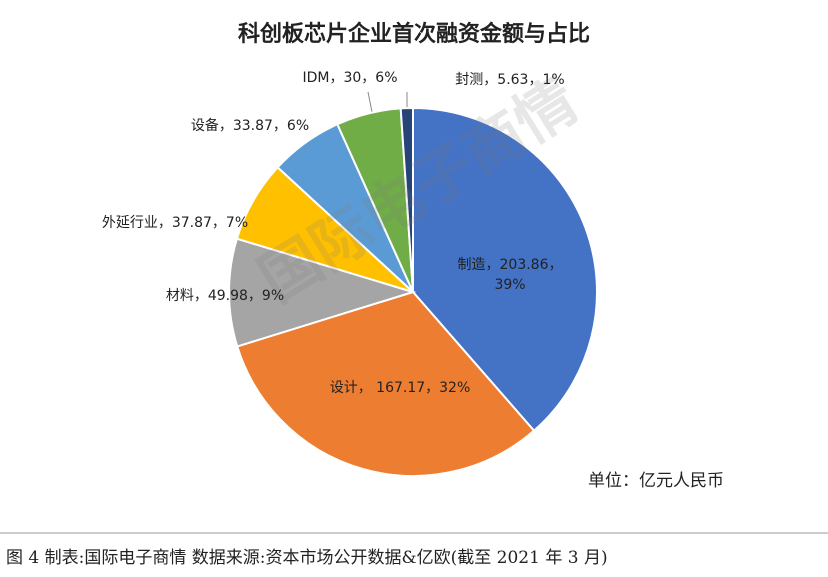 Image resolution: width=828 pixels, height=577 pixels. I want to click on unit-note: 单位：亿元人民币, so click(656, 481).